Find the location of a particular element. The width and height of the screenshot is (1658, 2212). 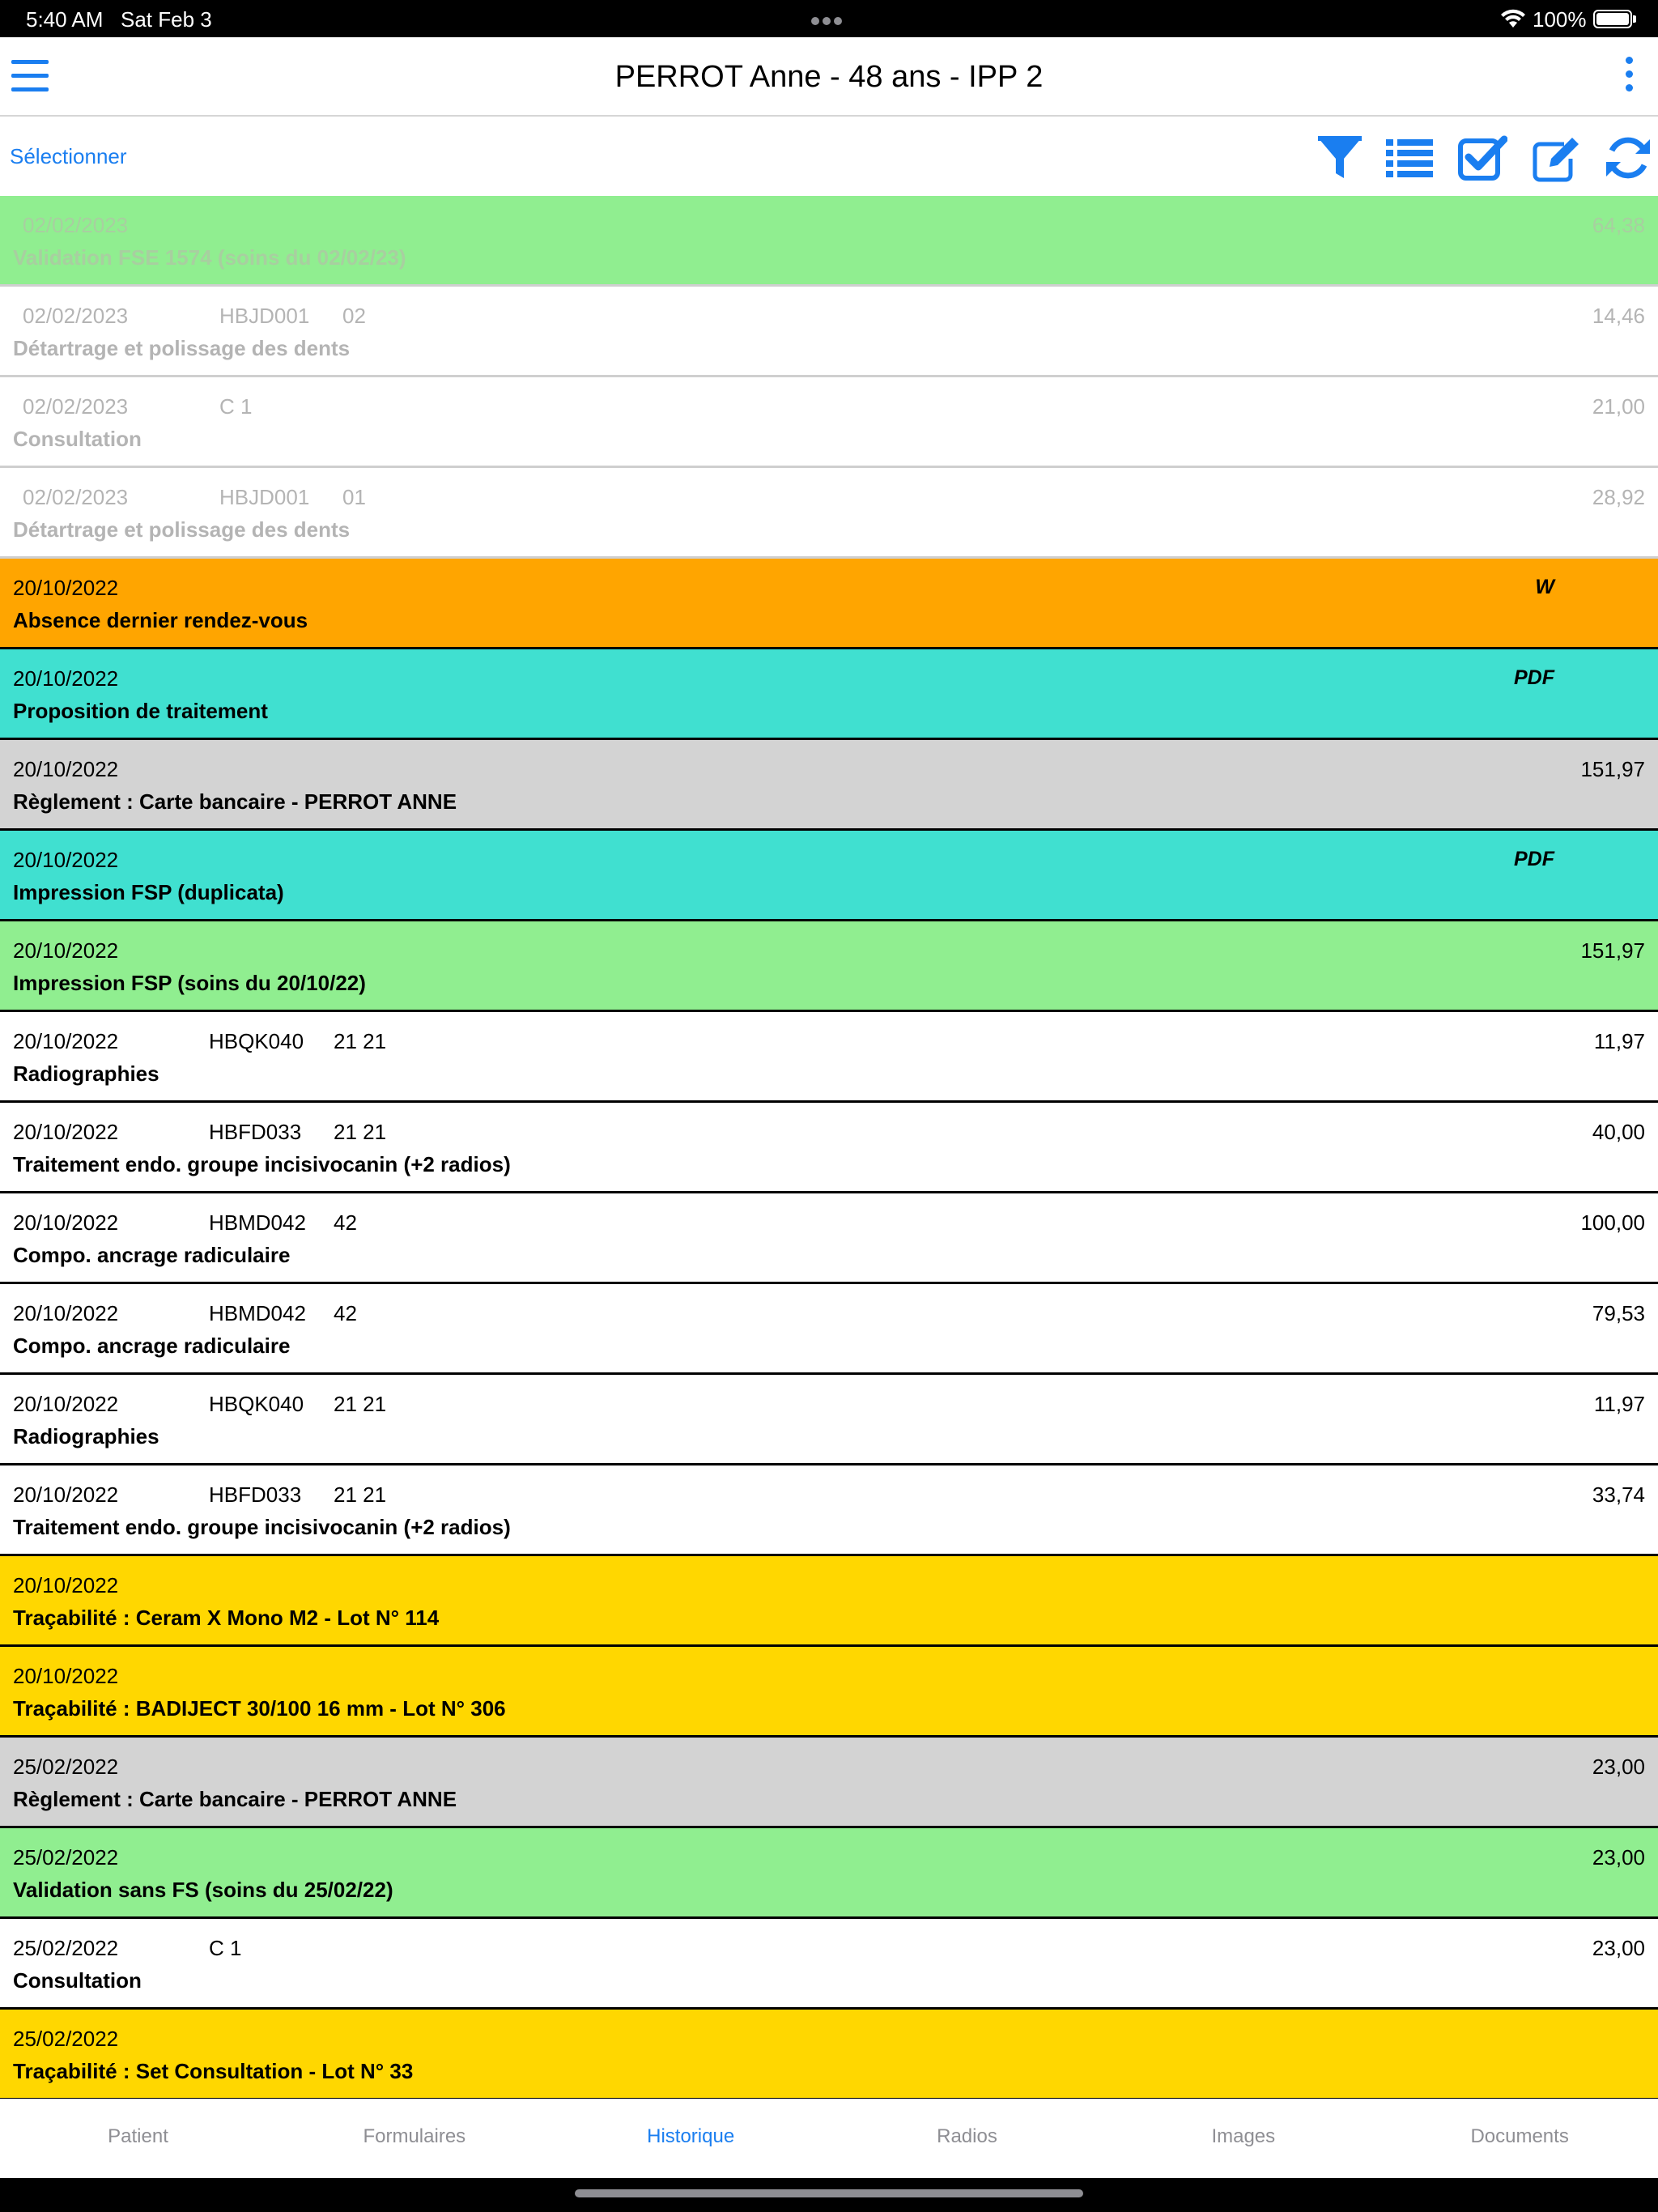

row-label: Validation sans FS (soins du 25/02/22) is located at coordinates (203, 1890).